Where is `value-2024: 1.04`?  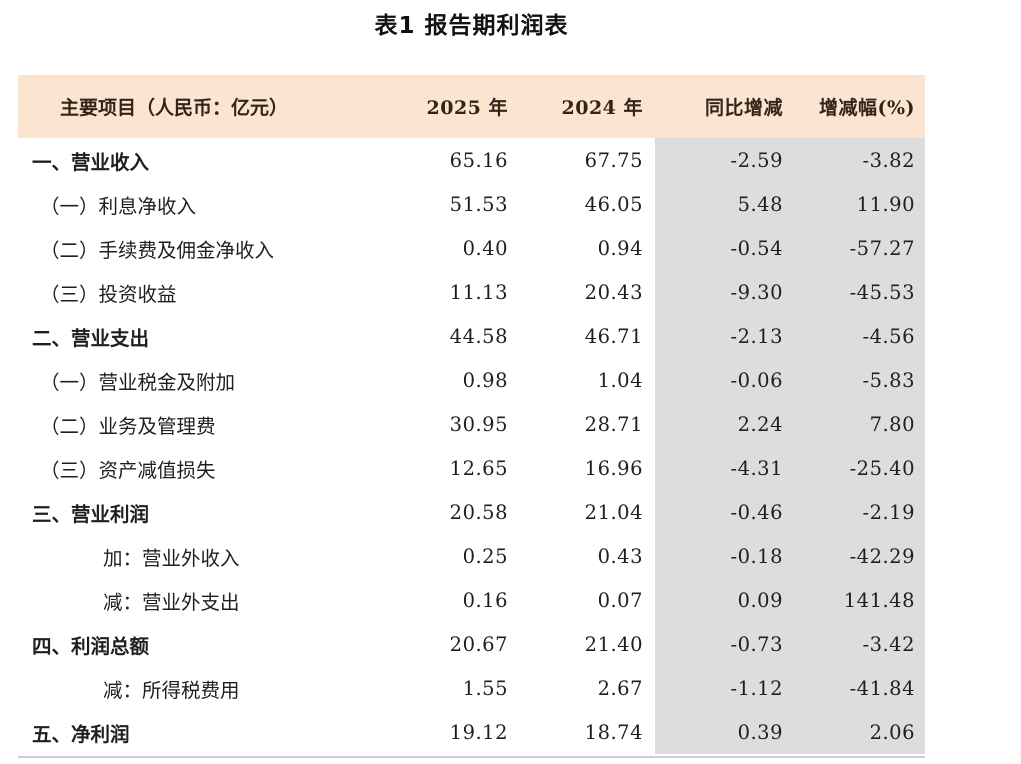 value-2024: 1.04 is located at coordinates (620, 380).